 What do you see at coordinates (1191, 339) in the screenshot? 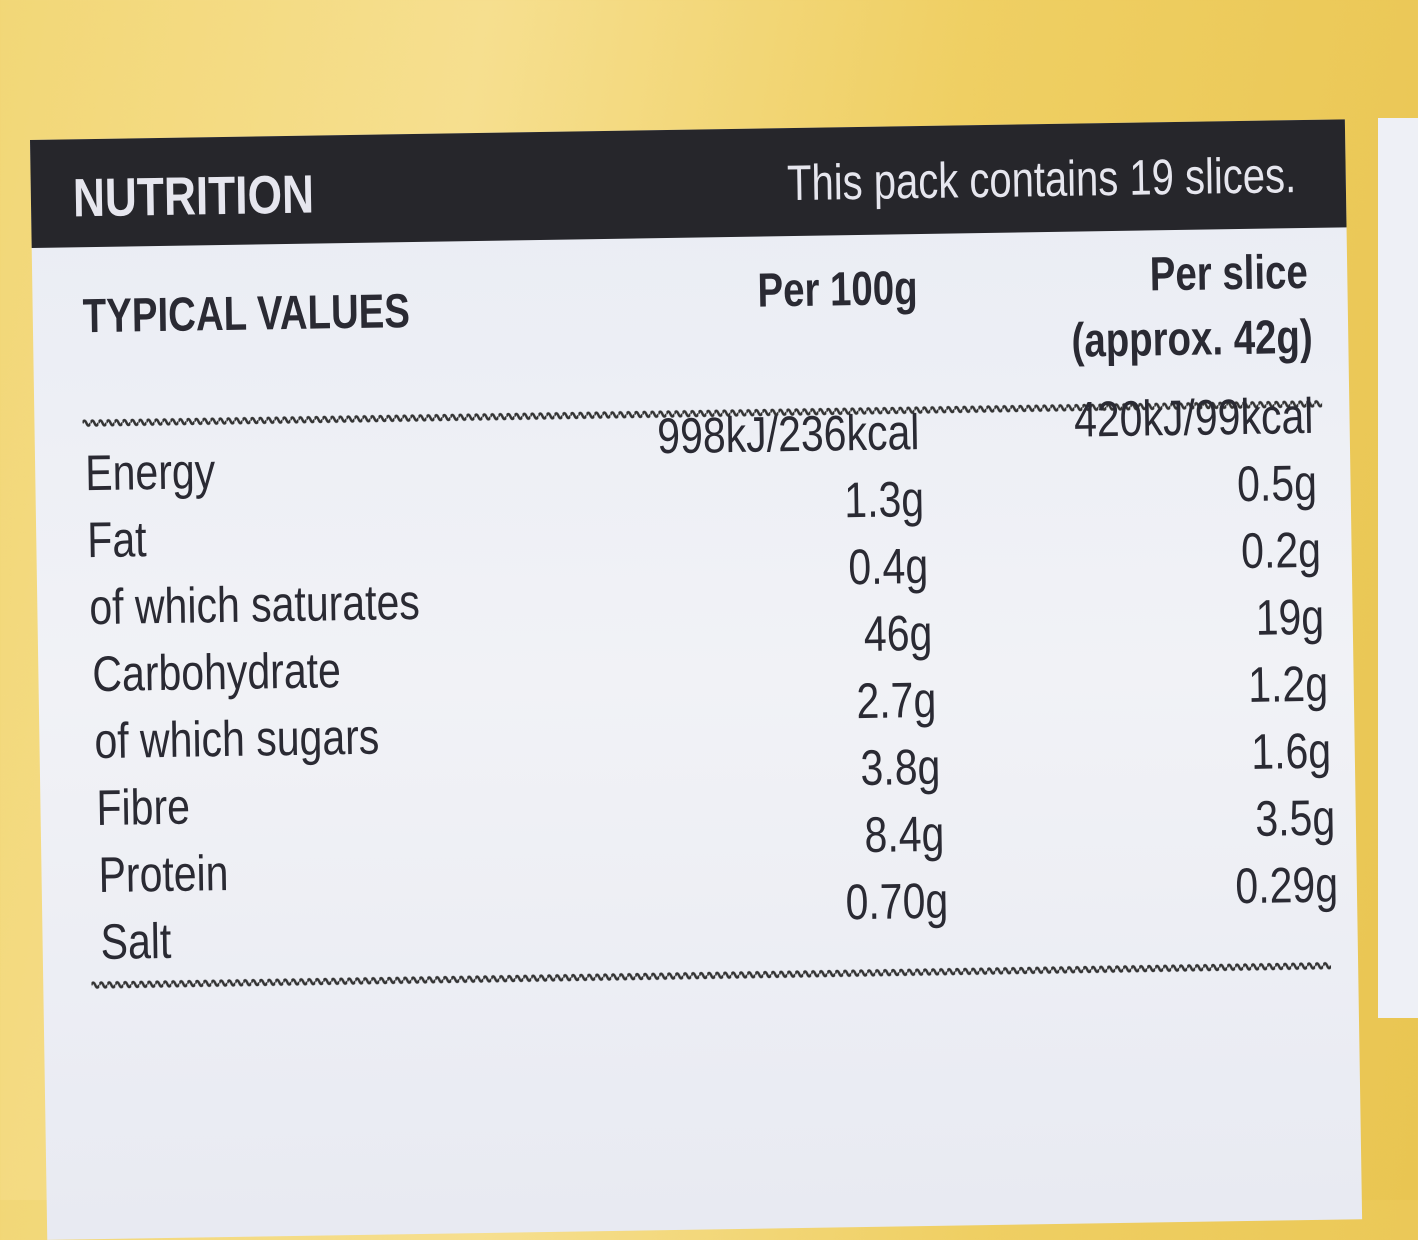
I see `column-note: (approx. 42g)` at bounding box center [1191, 339].